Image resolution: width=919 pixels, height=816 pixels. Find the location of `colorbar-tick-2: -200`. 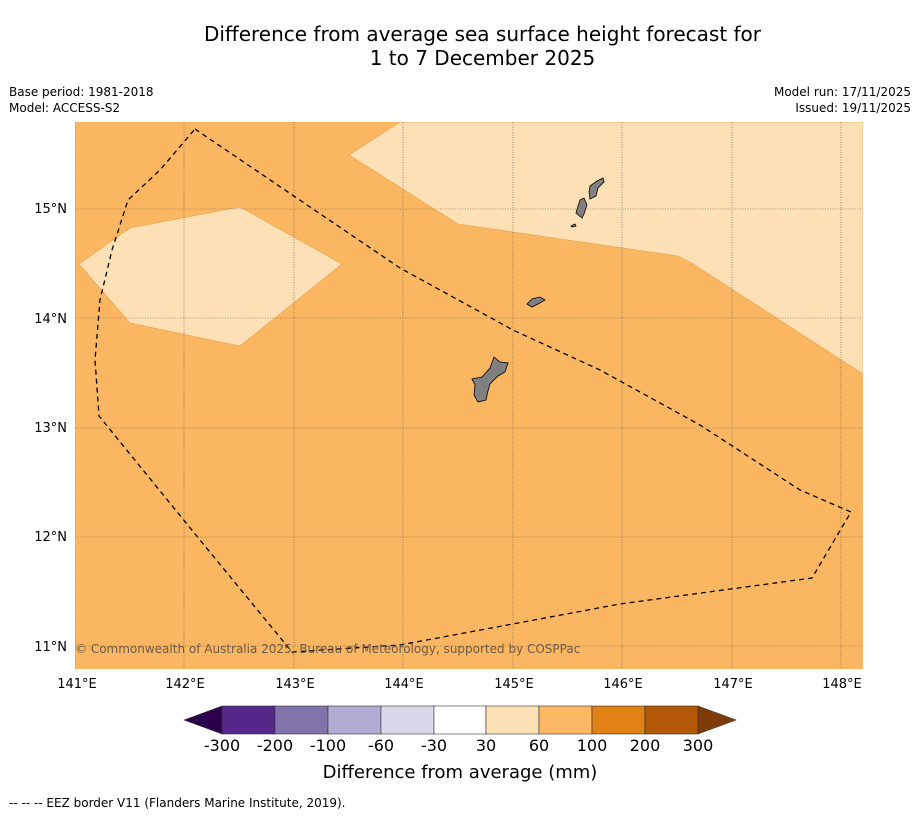

colorbar-tick-2: -200 is located at coordinates (275, 745).